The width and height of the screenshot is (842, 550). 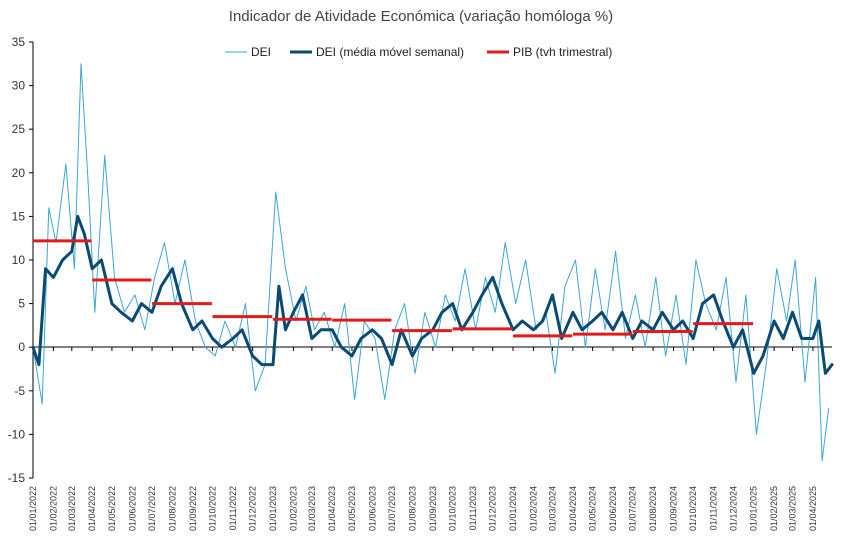 What do you see at coordinates (793, 508) in the screenshot?
I see `x-tick-label: 01/03/2025` at bounding box center [793, 508].